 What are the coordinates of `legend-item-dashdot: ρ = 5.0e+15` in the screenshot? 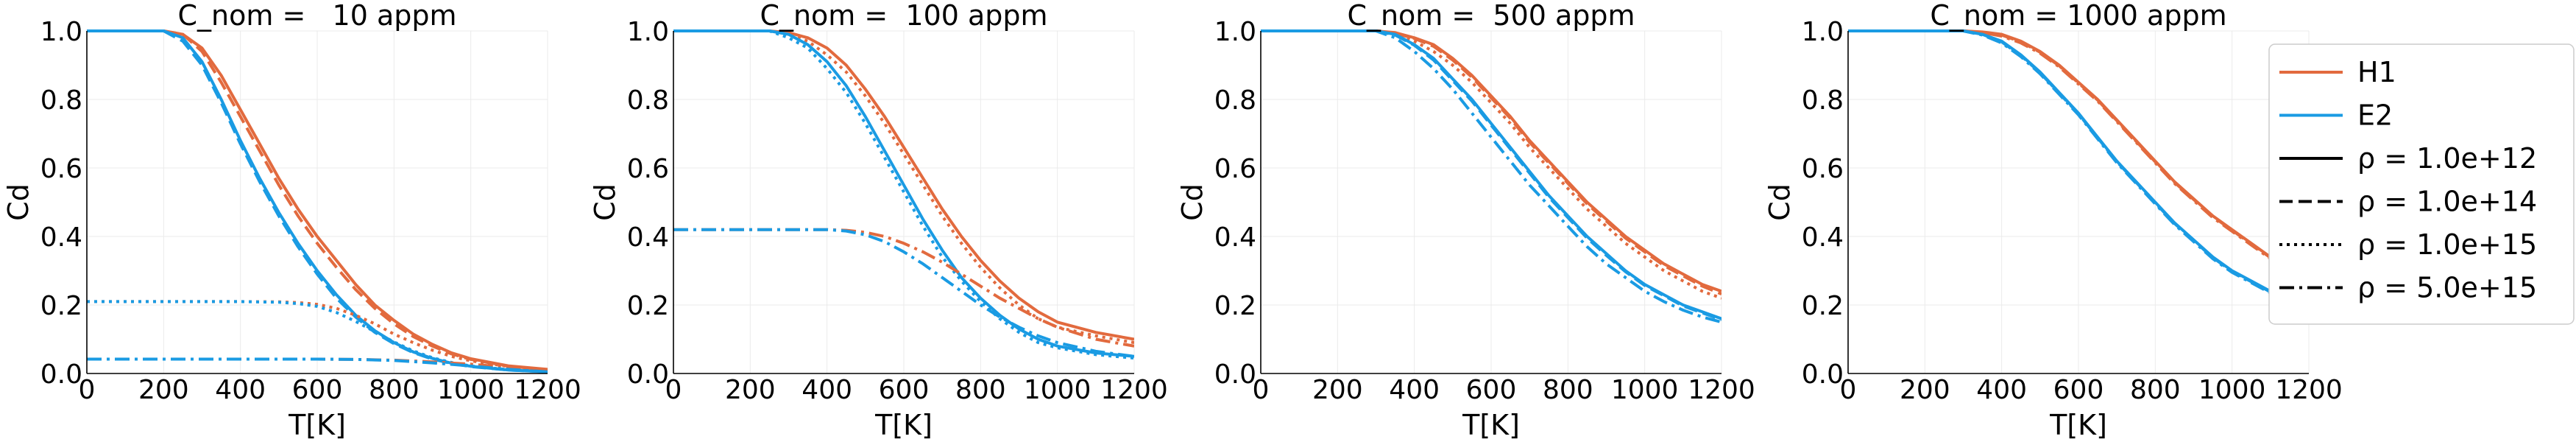 It's located at (2408, 288).